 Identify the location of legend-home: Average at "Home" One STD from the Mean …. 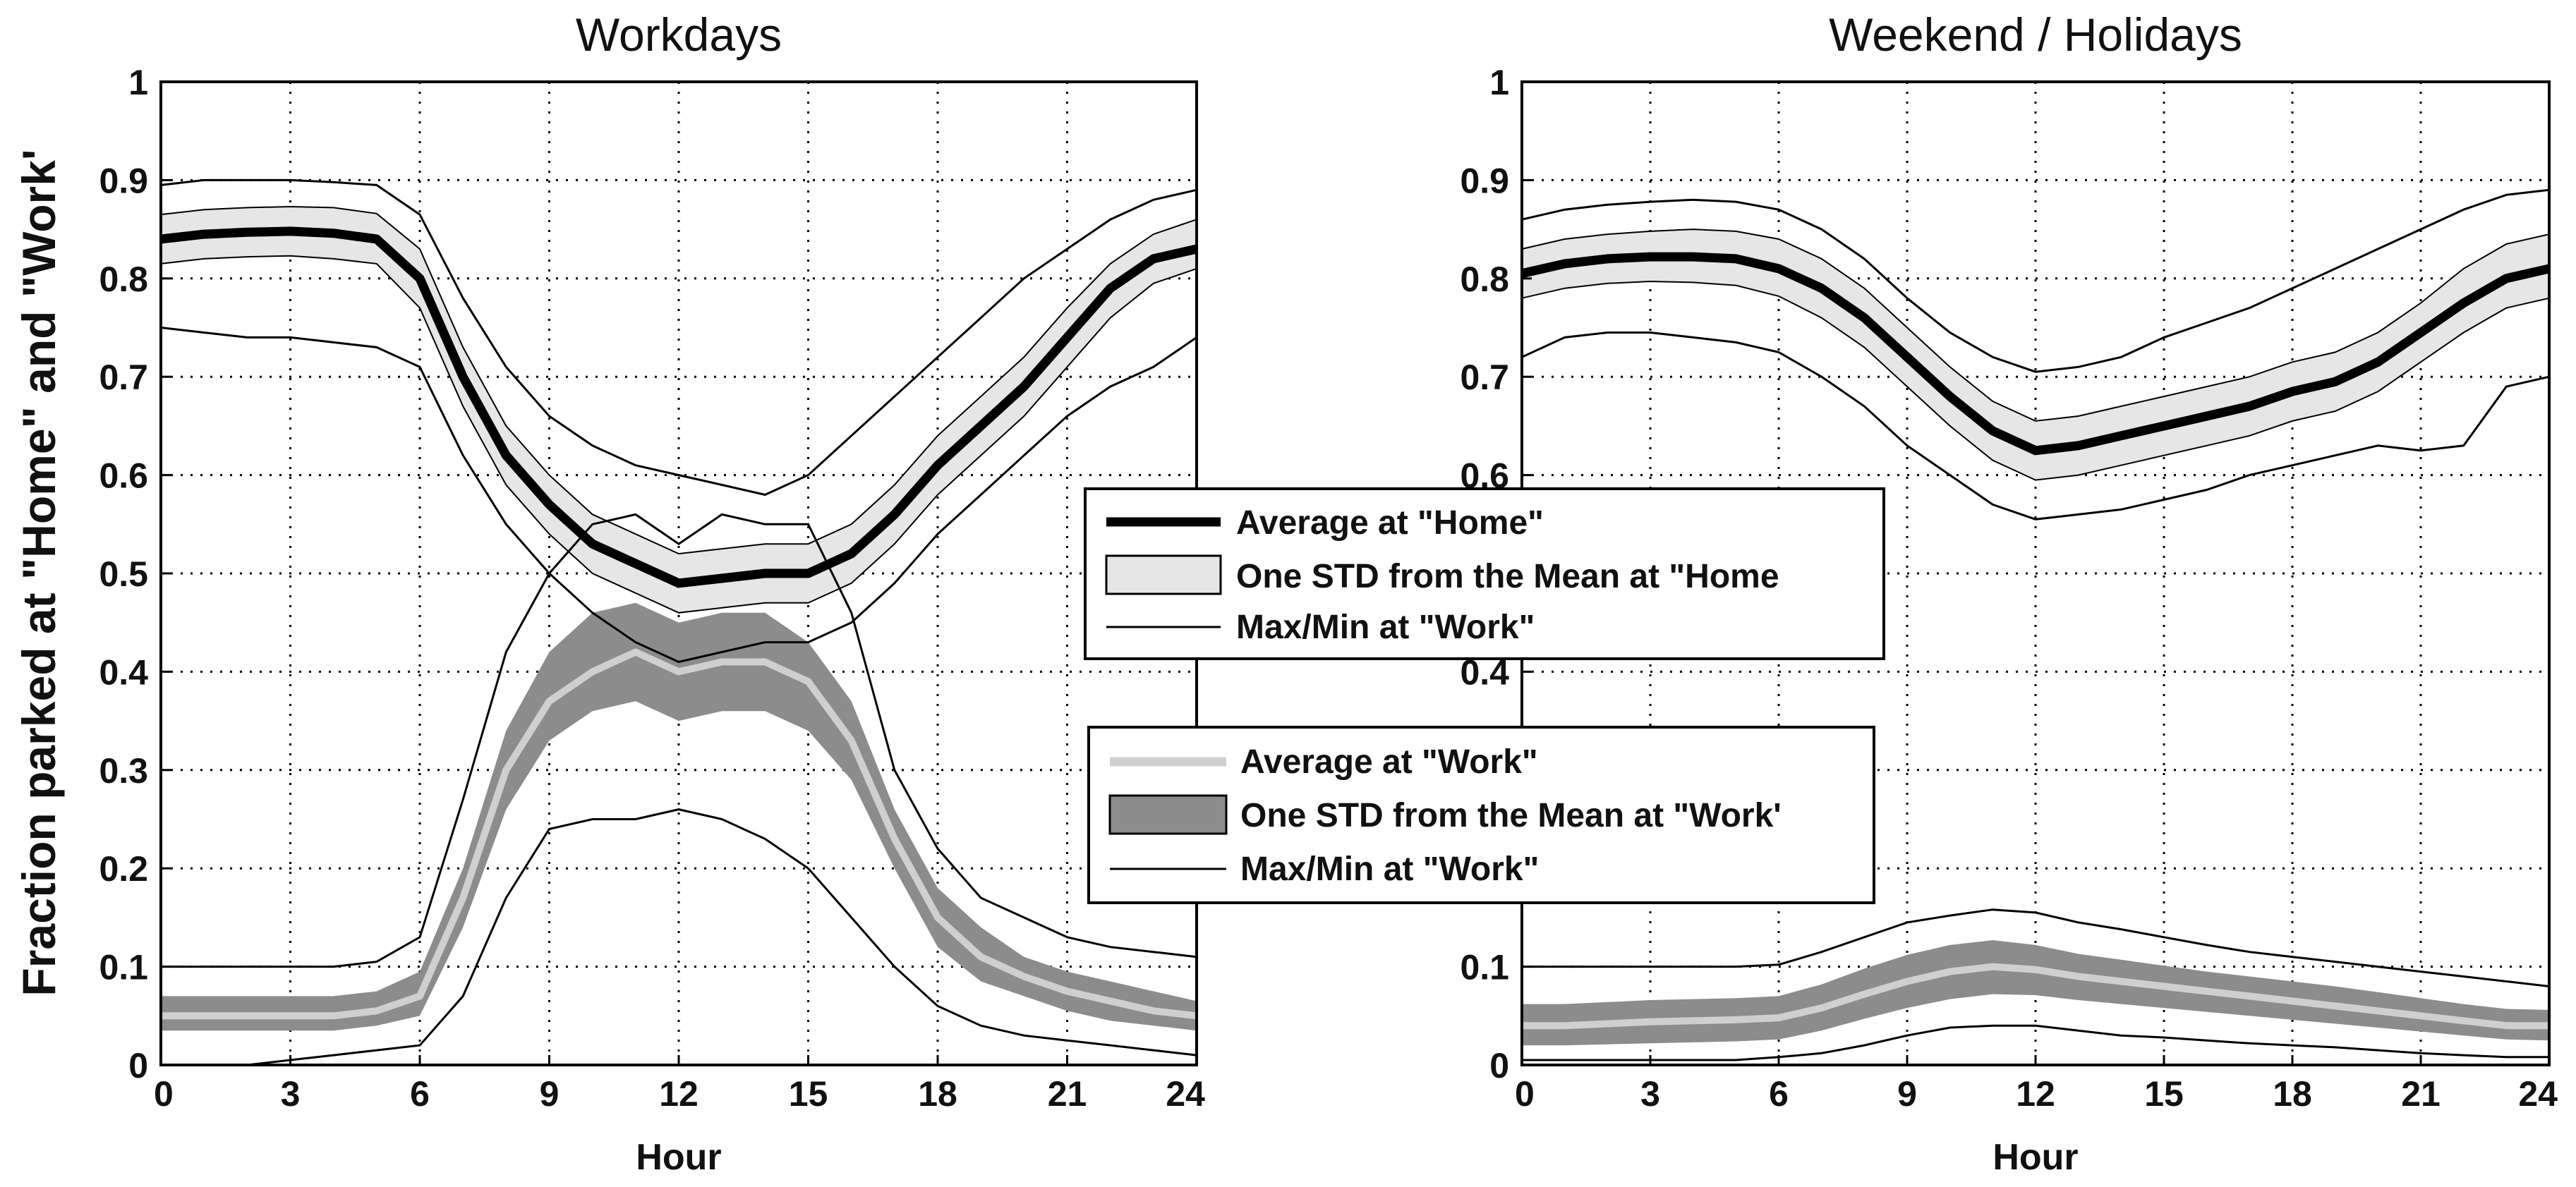
(1485, 573).